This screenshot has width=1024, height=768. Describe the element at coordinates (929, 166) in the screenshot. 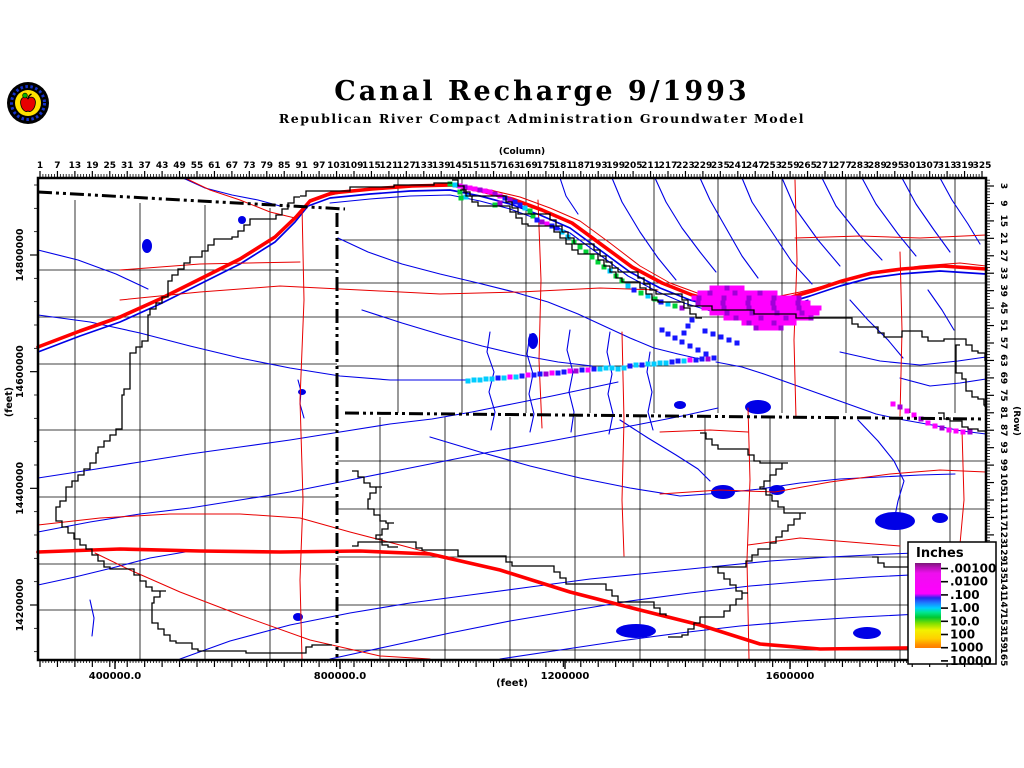

I see `column-tick-label: 307` at that location.